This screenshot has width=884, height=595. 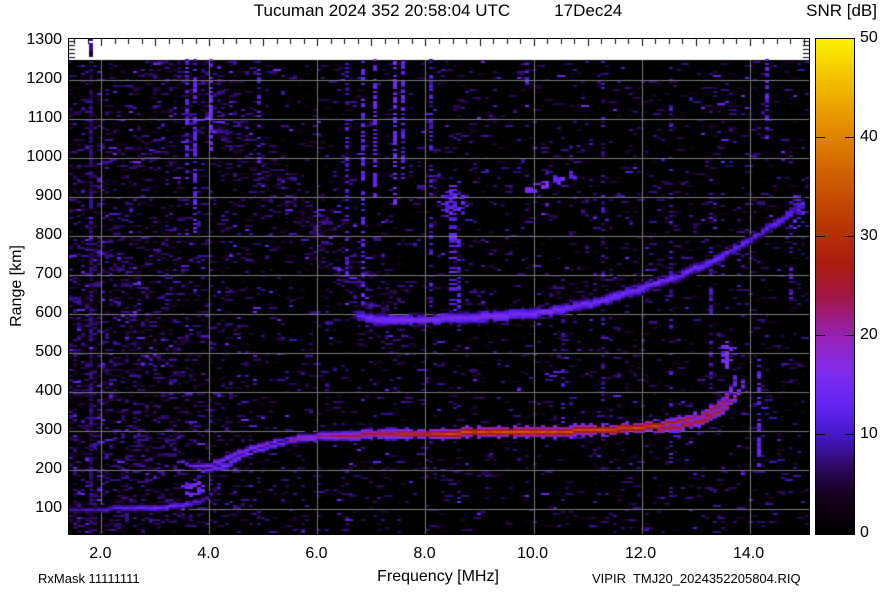 I want to click on y-tick-label: 700, so click(x=48, y=273).